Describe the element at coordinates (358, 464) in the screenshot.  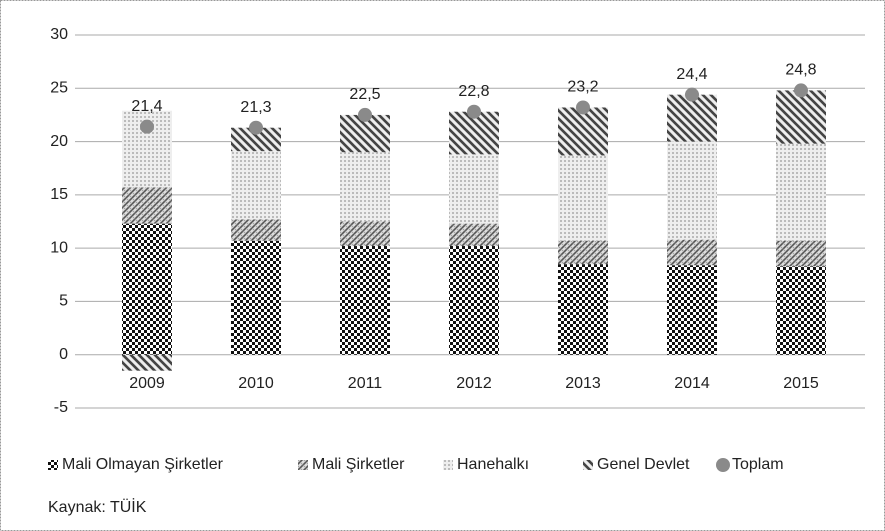
I see `legend-label: Mali Şirketler` at that location.